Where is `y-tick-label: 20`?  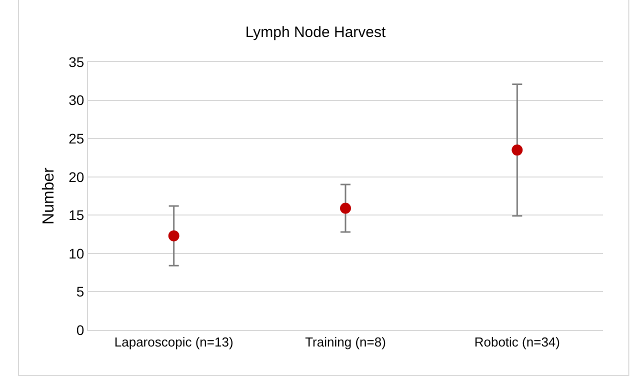
y-tick-label: 20 is located at coordinates (76, 176).